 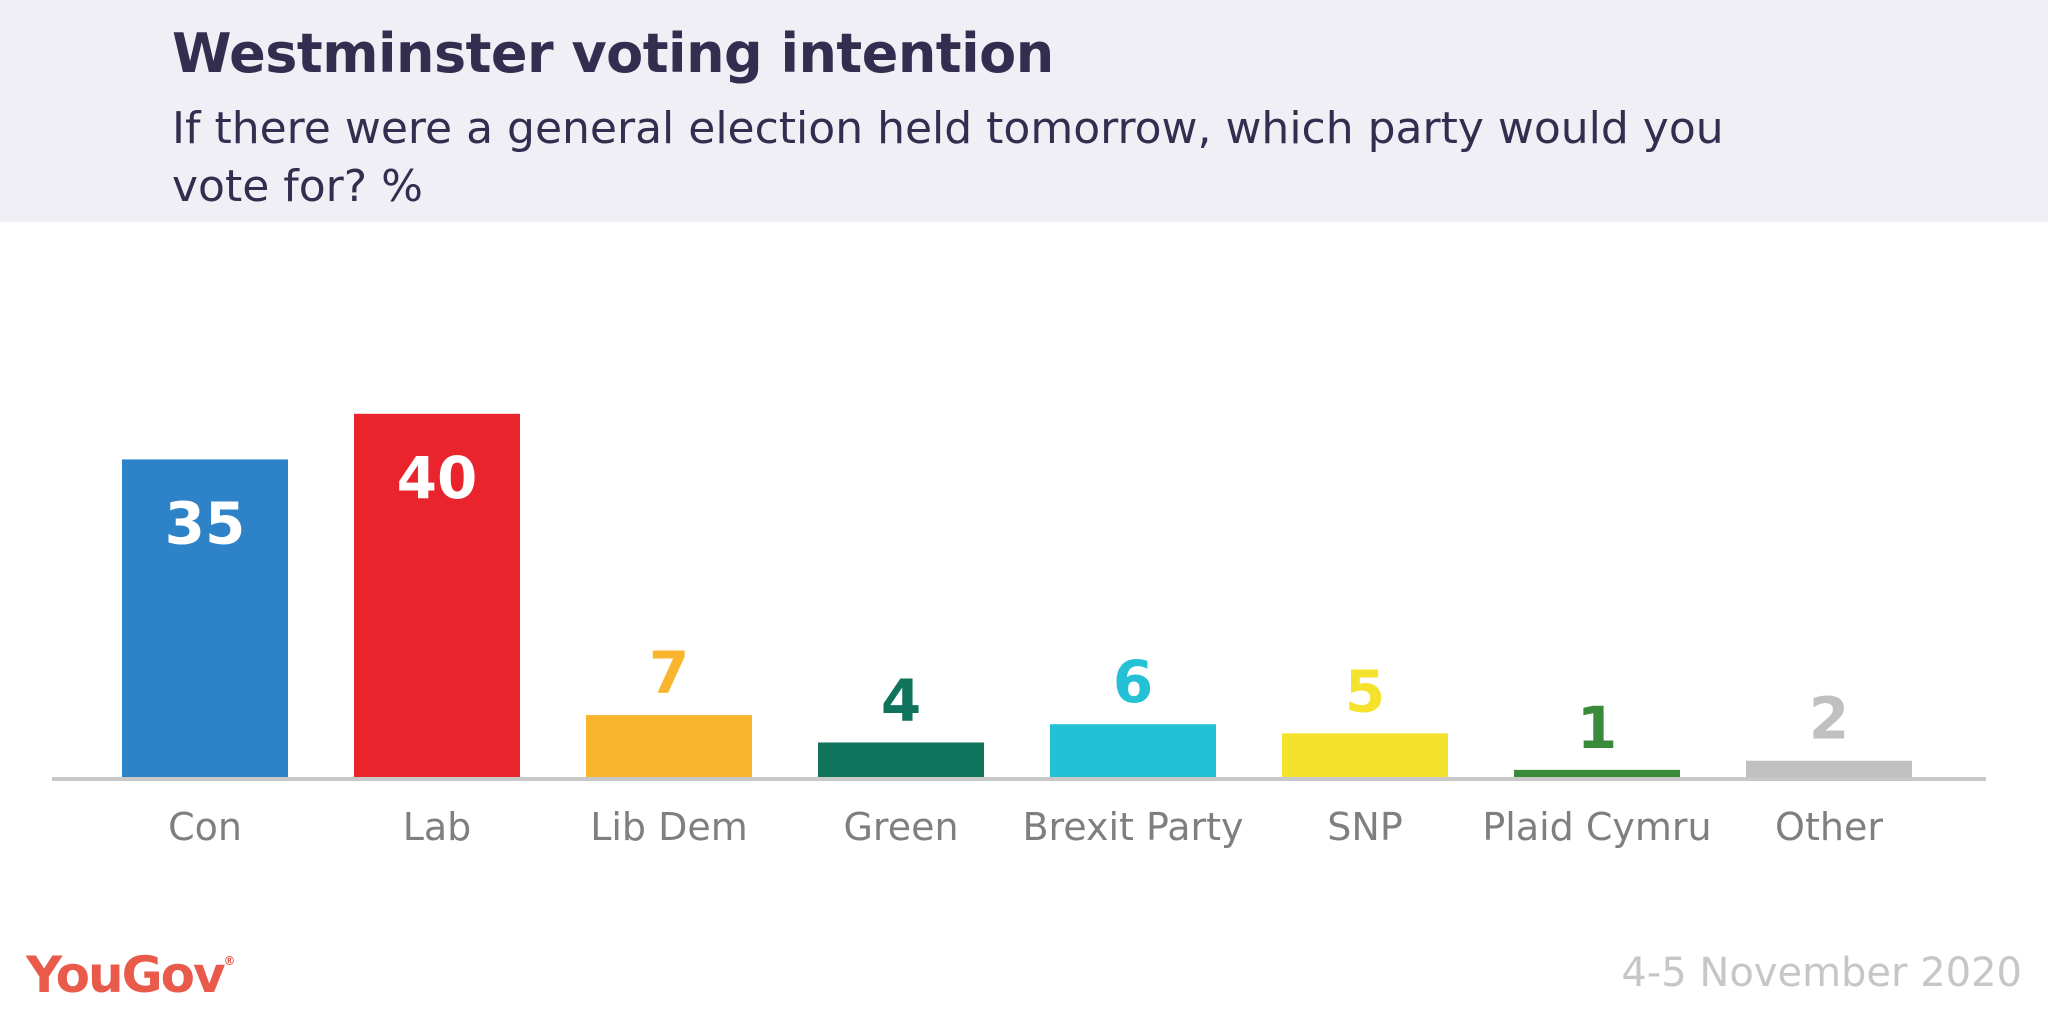 I want to click on category-label-lab: Lab, so click(x=437, y=827).